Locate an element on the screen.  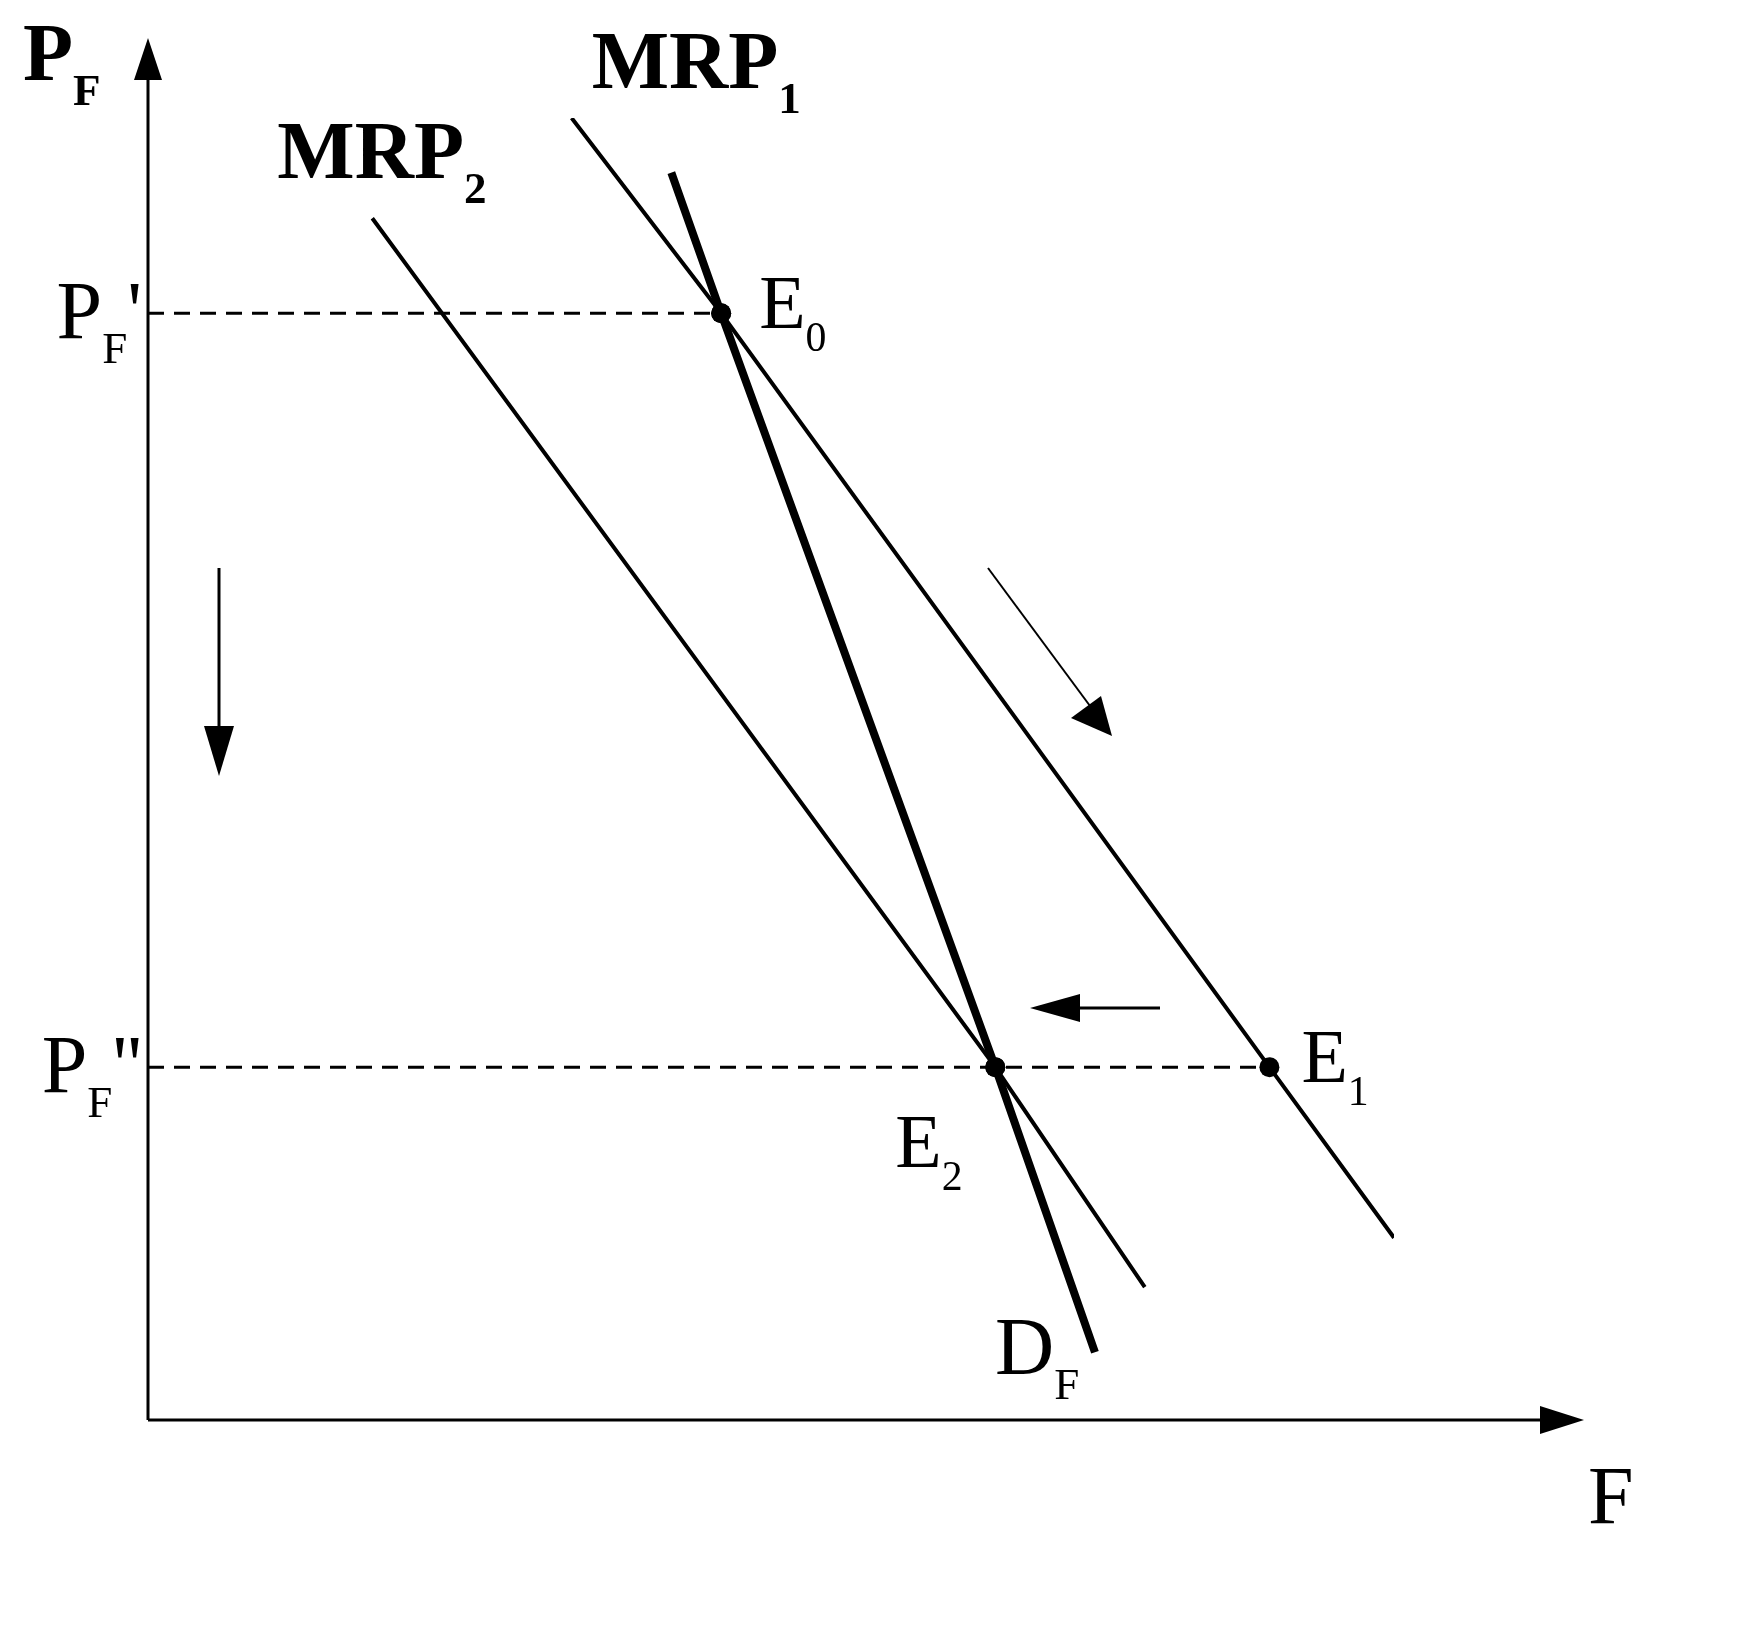
ref-line-label: P$_{F}$'' is located at coordinates (91, 1073).